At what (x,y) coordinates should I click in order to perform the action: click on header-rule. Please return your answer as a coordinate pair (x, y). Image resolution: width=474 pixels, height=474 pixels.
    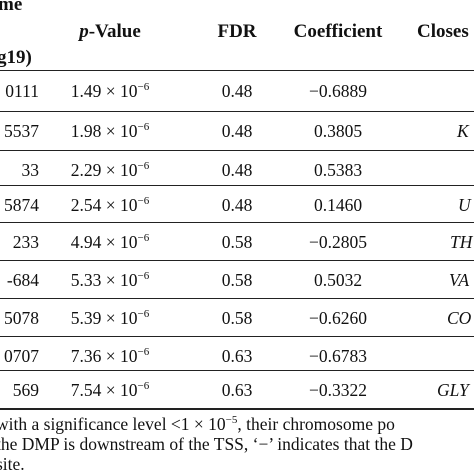
    Looking at the image, I should click on (237, 70).